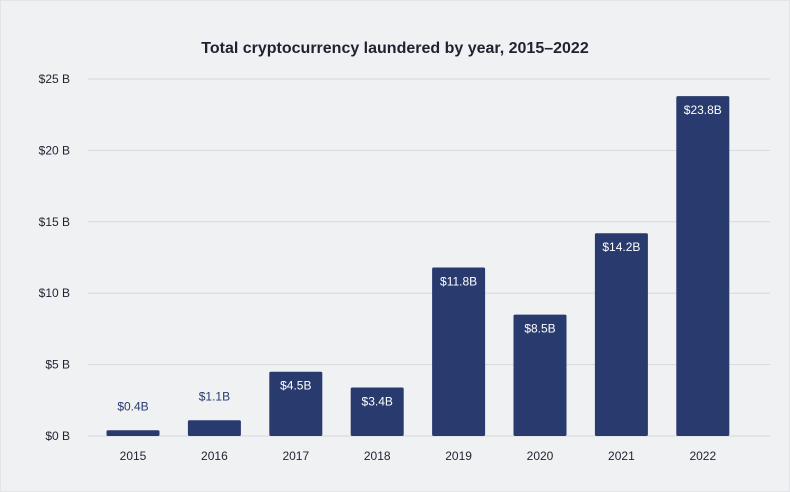  Describe the element at coordinates (702, 456) in the screenshot. I see `x-tick-label: 2022` at that location.